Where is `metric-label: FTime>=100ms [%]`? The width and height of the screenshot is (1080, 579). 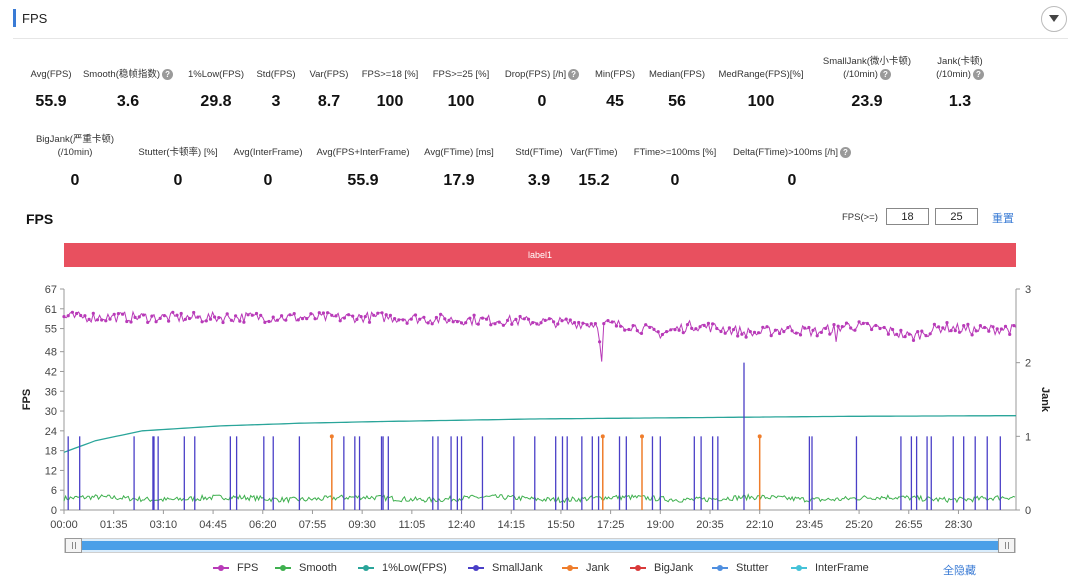 metric-label: FTime>=100ms [%] is located at coordinates (675, 152).